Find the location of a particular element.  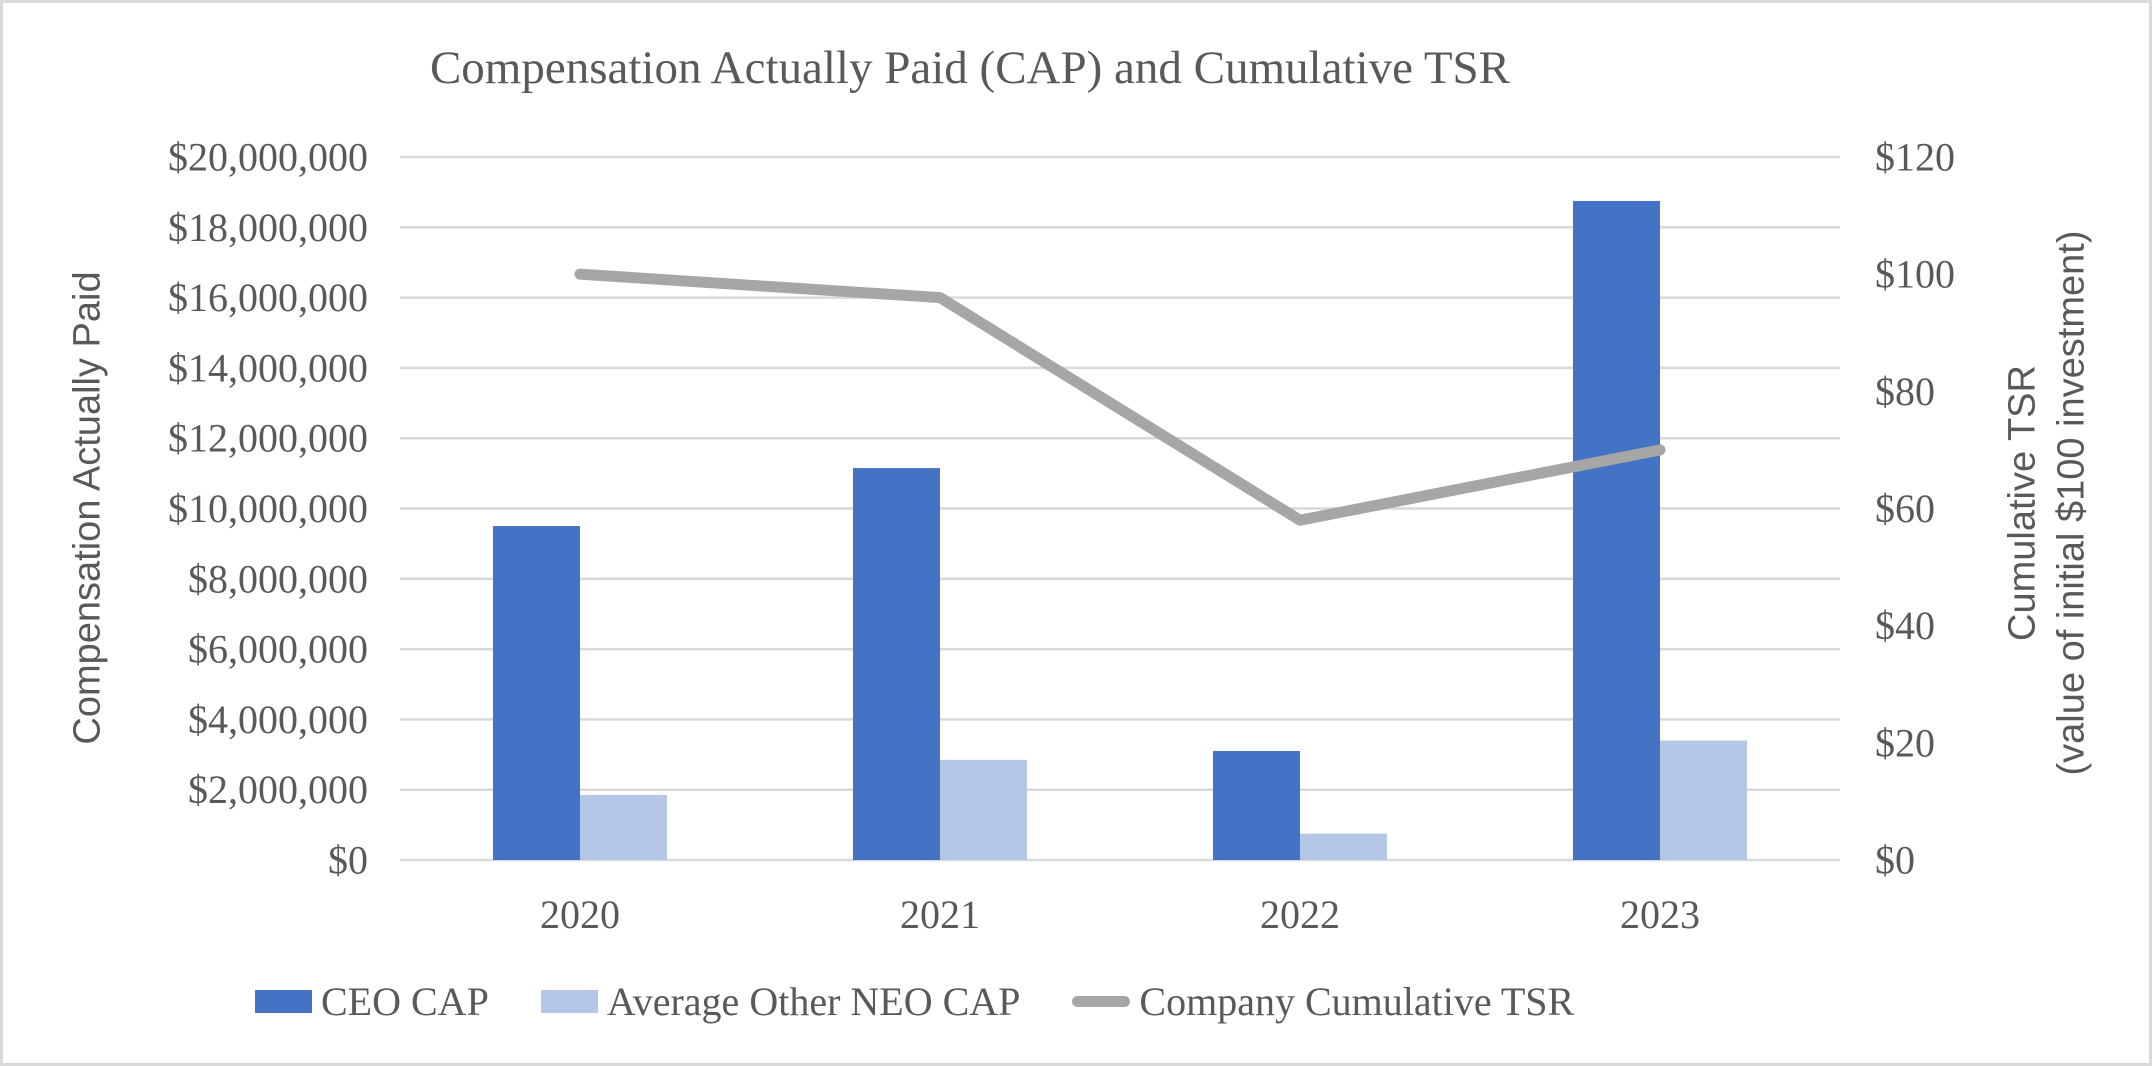

right-axis-tick-label: $60 is located at coordinates (1905, 508).